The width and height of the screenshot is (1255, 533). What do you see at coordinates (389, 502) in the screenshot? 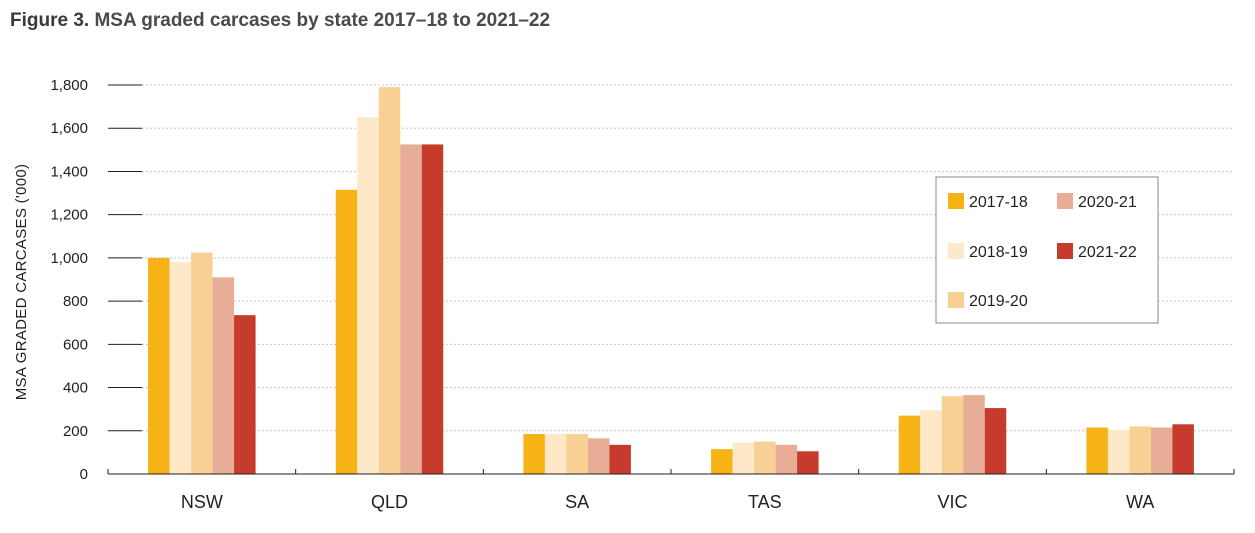
I see `x-tick-label: QLD` at bounding box center [389, 502].